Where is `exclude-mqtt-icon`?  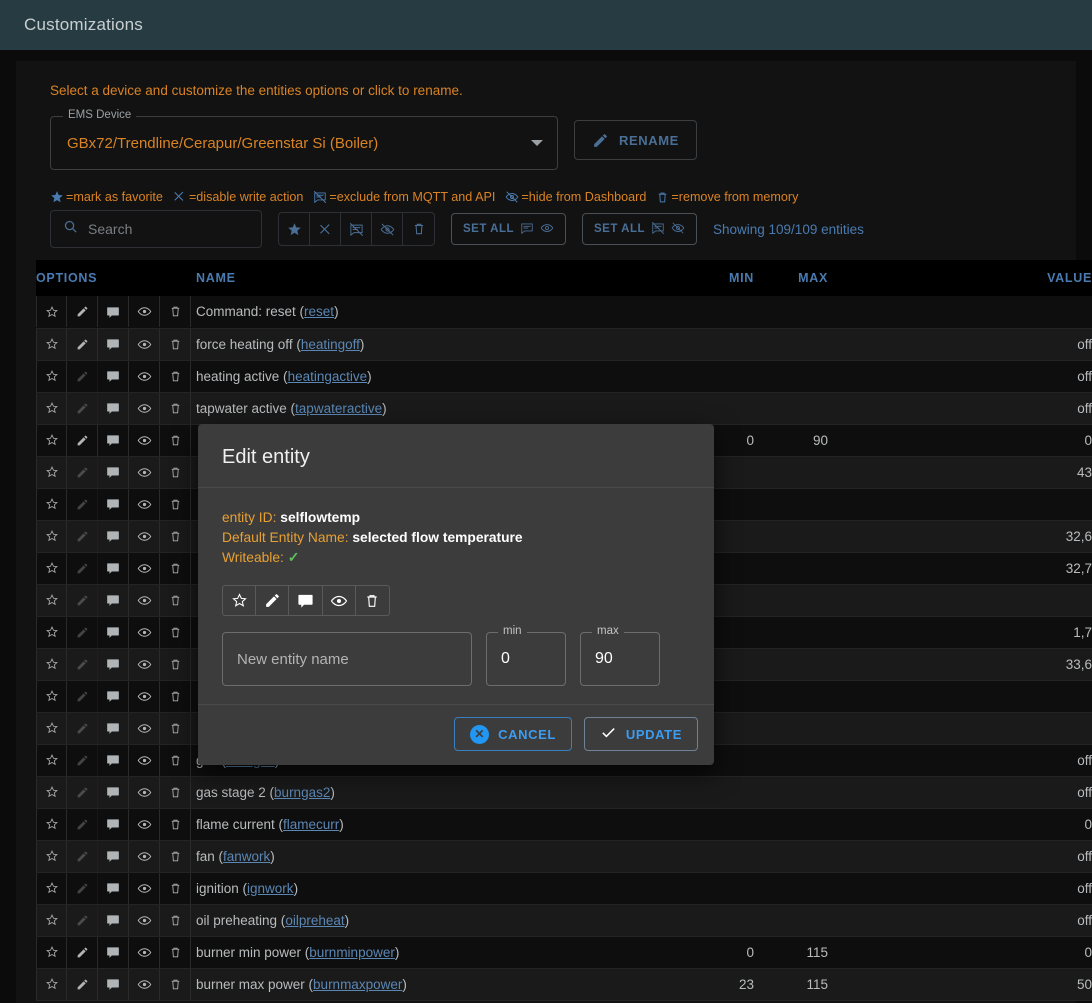
exclude-mqtt-icon is located at coordinates (356, 229).